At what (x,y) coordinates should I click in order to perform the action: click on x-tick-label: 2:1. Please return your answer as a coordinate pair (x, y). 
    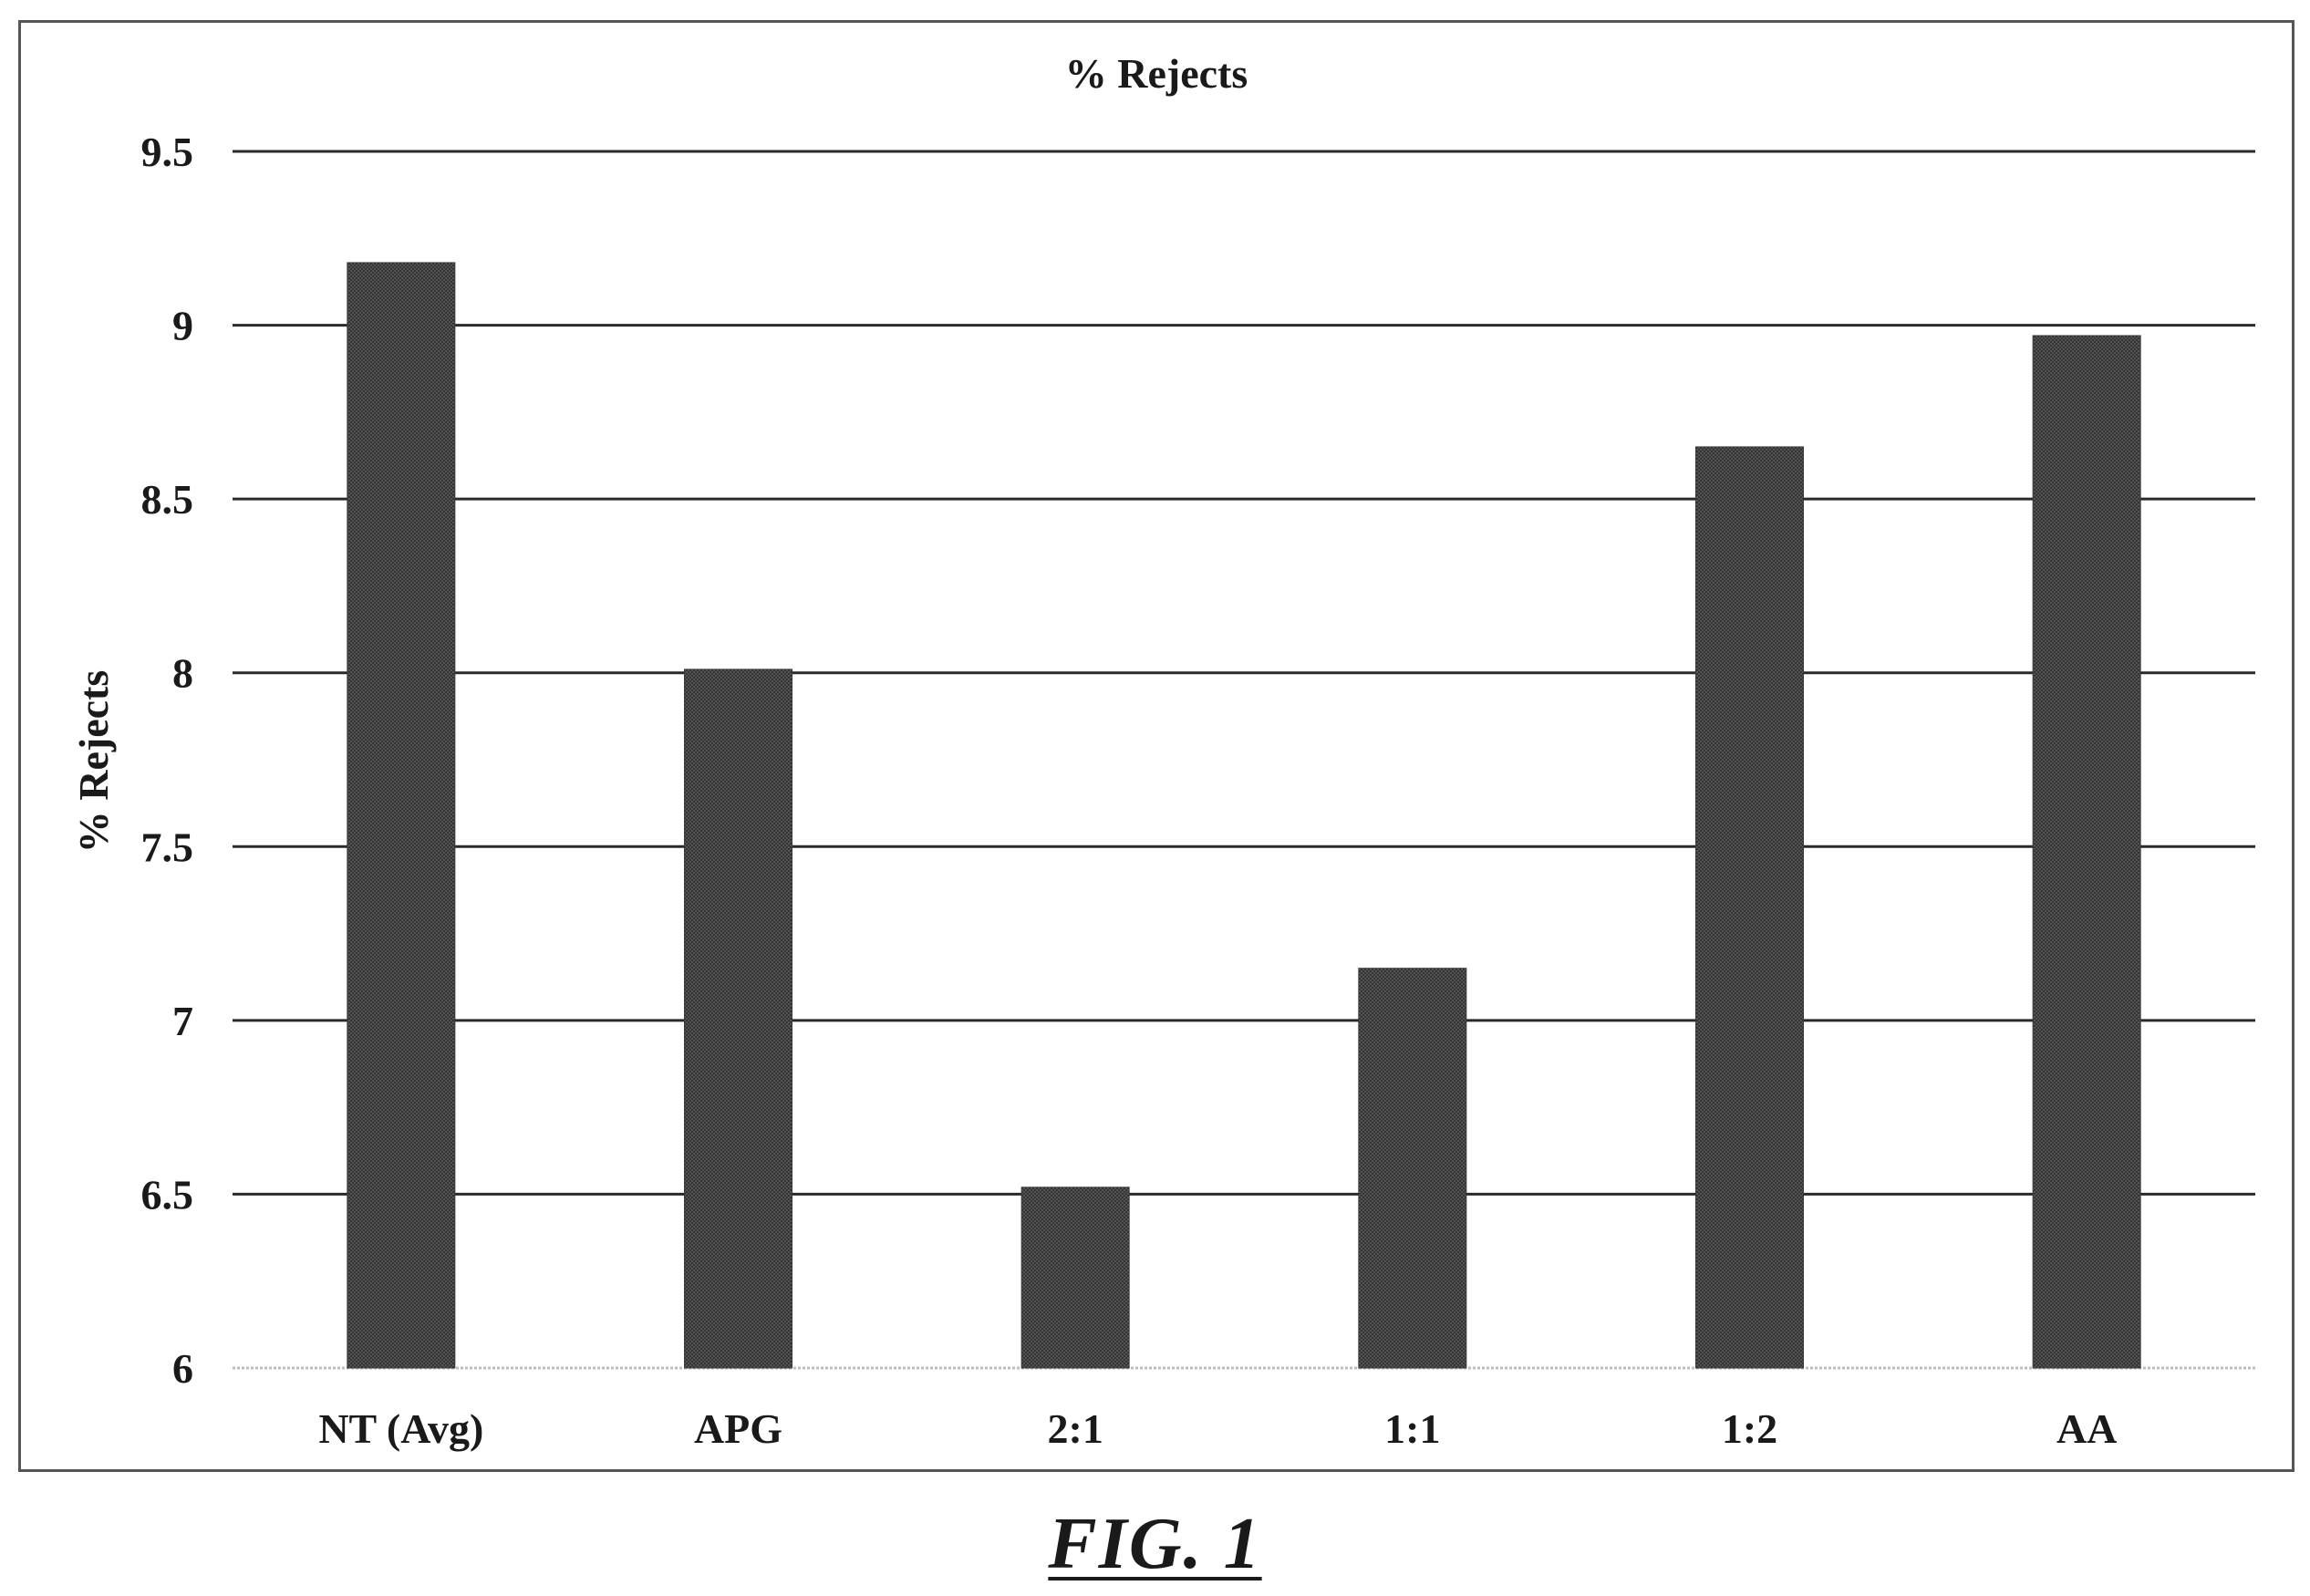
    Looking at the image, I should click on (1075, 1429).